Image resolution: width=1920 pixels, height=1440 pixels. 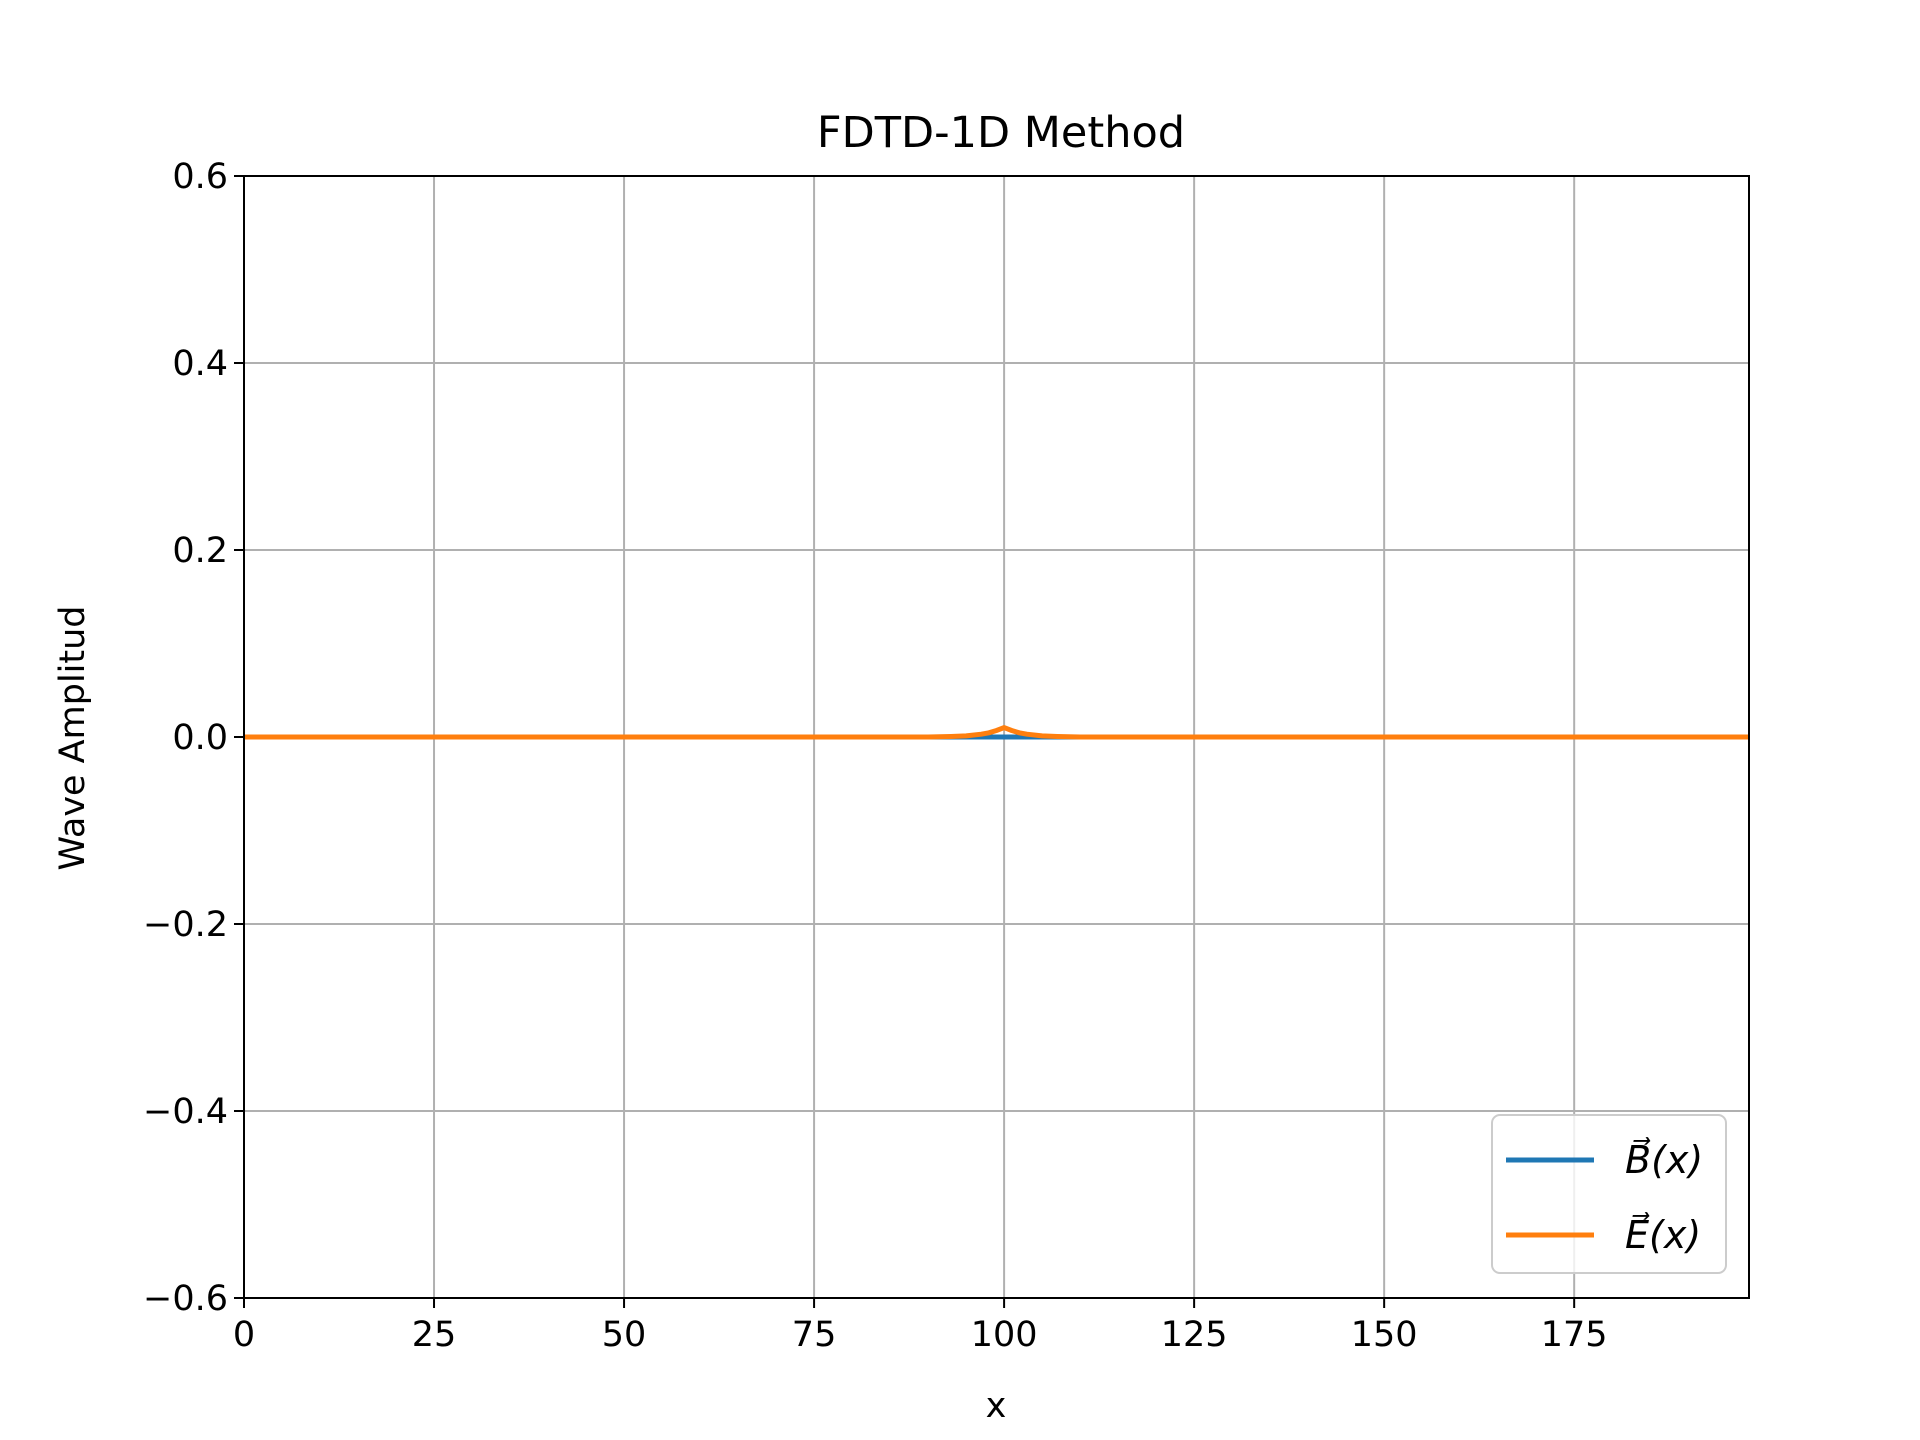 I want to click on x-tick-label: 175, so click(x=1574, y=1335).